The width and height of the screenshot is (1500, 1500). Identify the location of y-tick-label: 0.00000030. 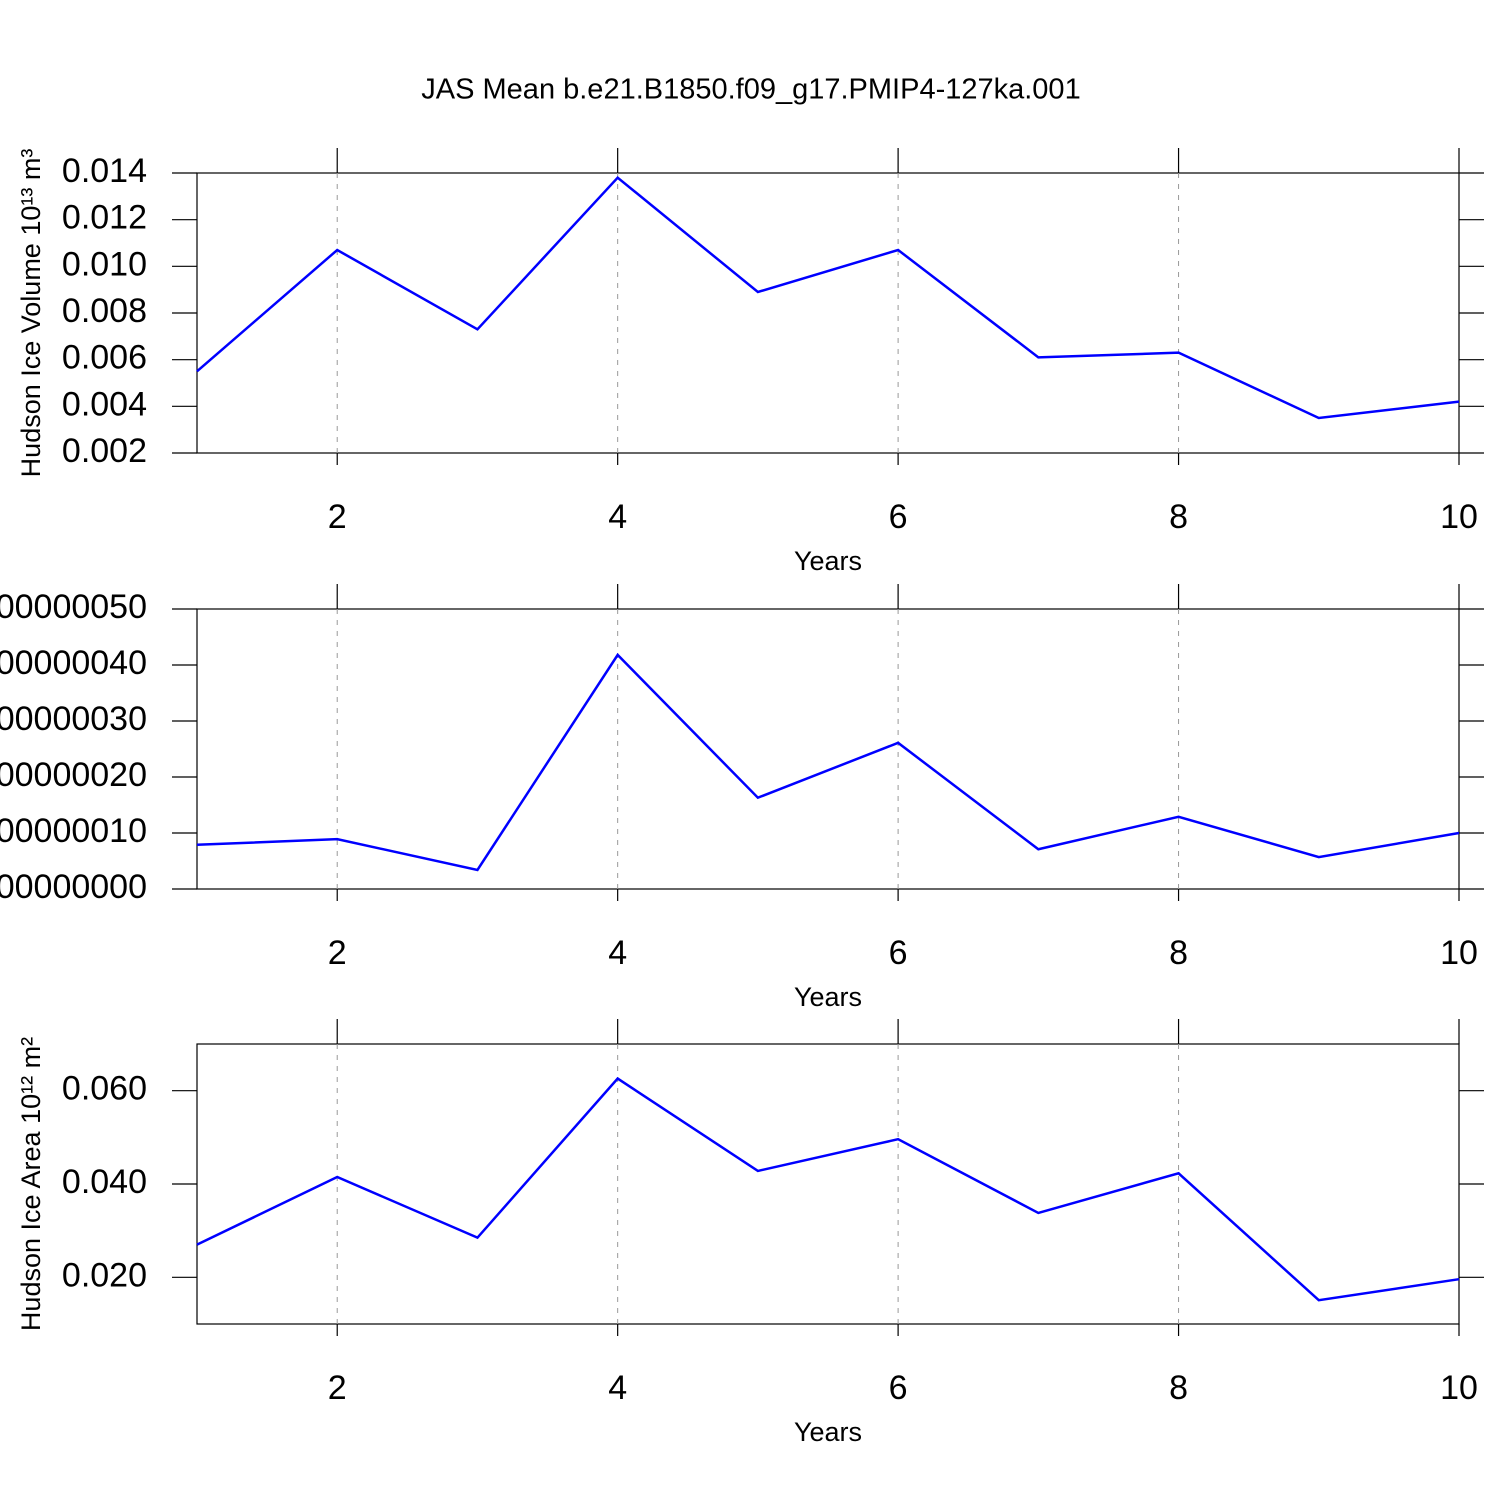
(73, 719).